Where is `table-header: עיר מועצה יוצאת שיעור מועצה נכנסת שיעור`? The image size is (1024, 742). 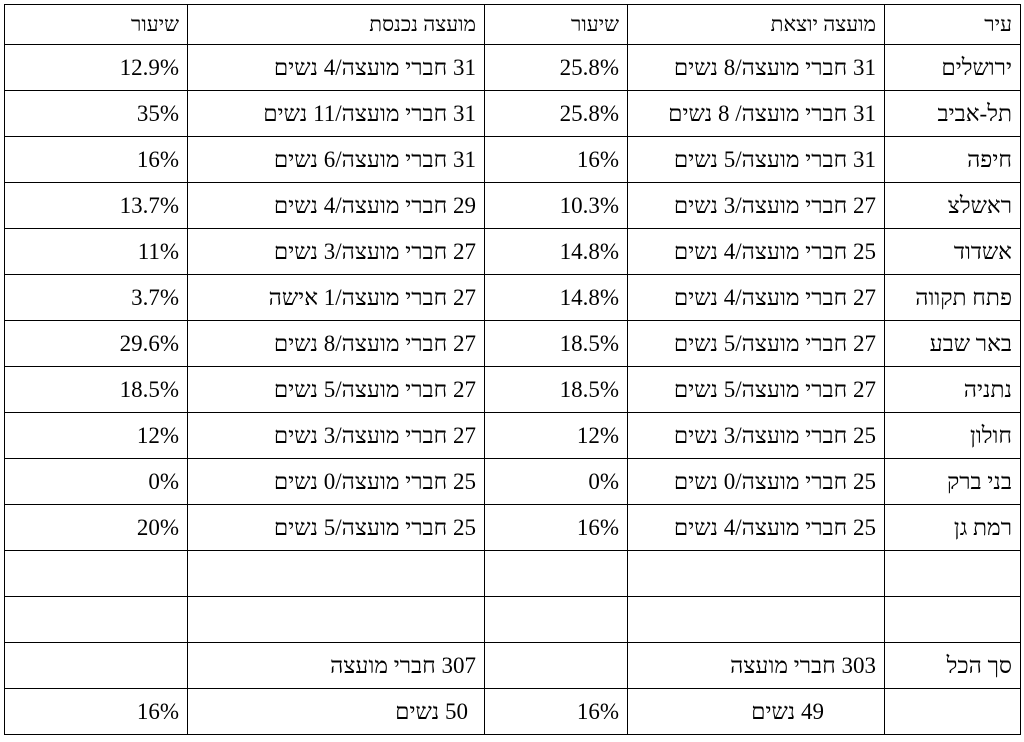
table-header: עיר מועצה יוצאת שיעור מועצה נכנסת שיעור is located at coordinates (512, 24).